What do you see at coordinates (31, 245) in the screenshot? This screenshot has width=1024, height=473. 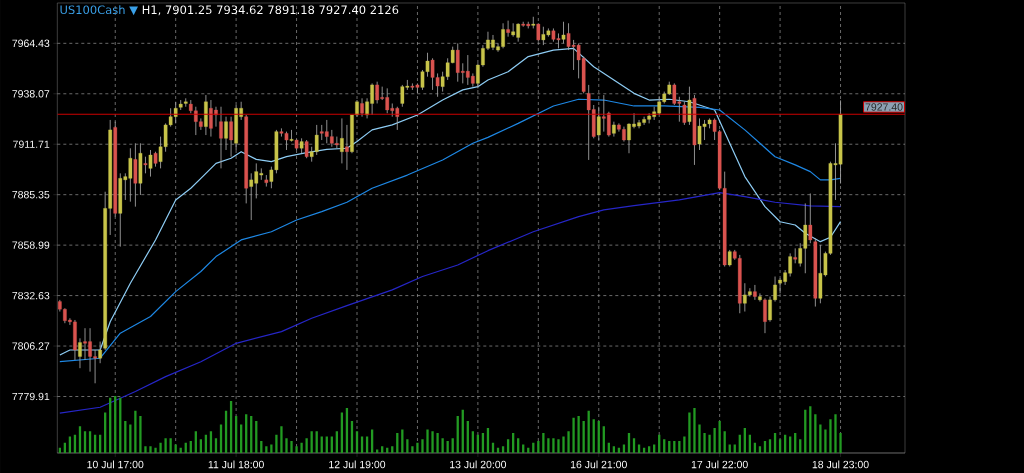 I see `y-tick-label: 7858.99` at bounding box center [31, 245].